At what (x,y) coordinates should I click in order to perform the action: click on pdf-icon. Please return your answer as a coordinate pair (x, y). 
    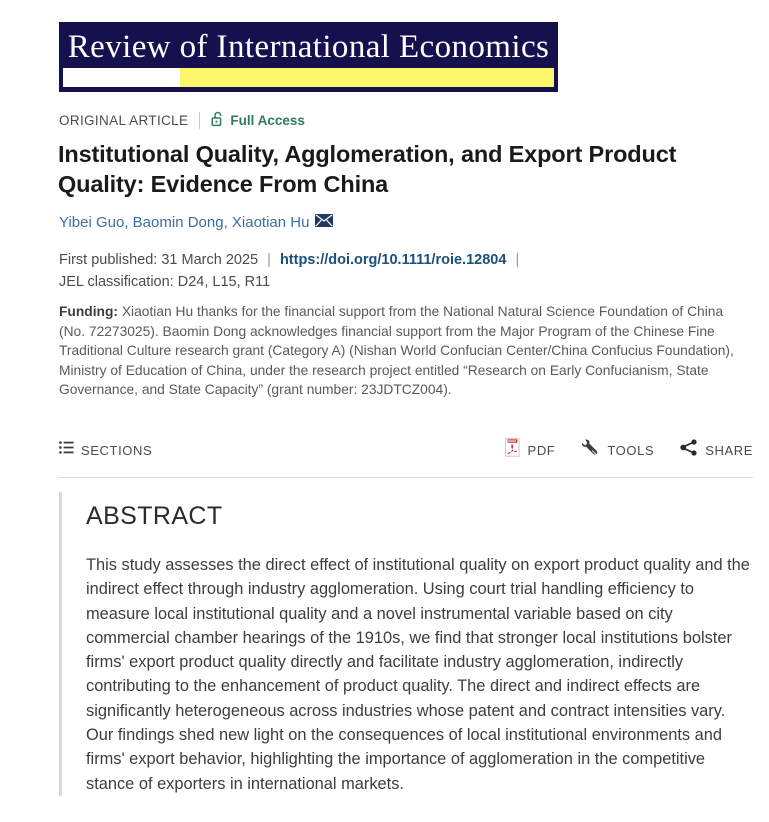
    Looking at the image, I should click on (512, 450).